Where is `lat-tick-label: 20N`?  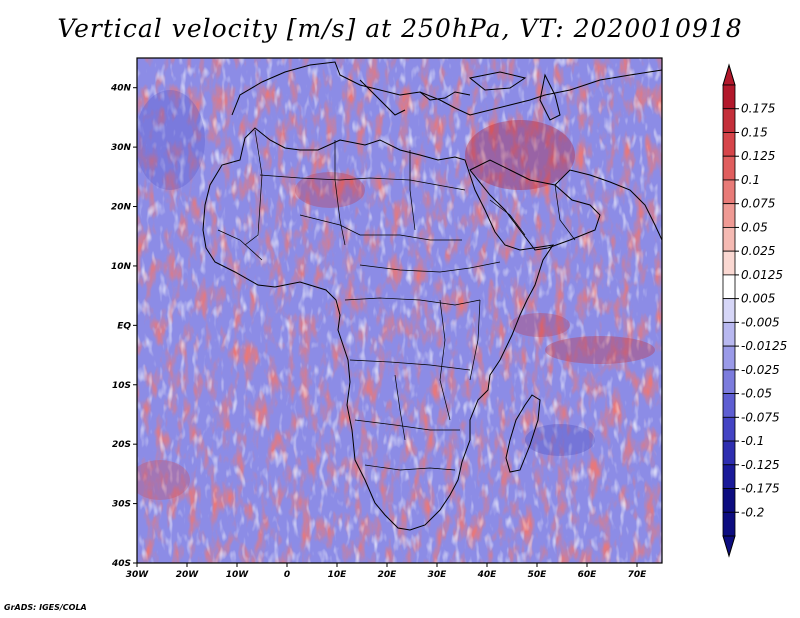
lat-tick-label: 20N is located at coordinates (121, 208).